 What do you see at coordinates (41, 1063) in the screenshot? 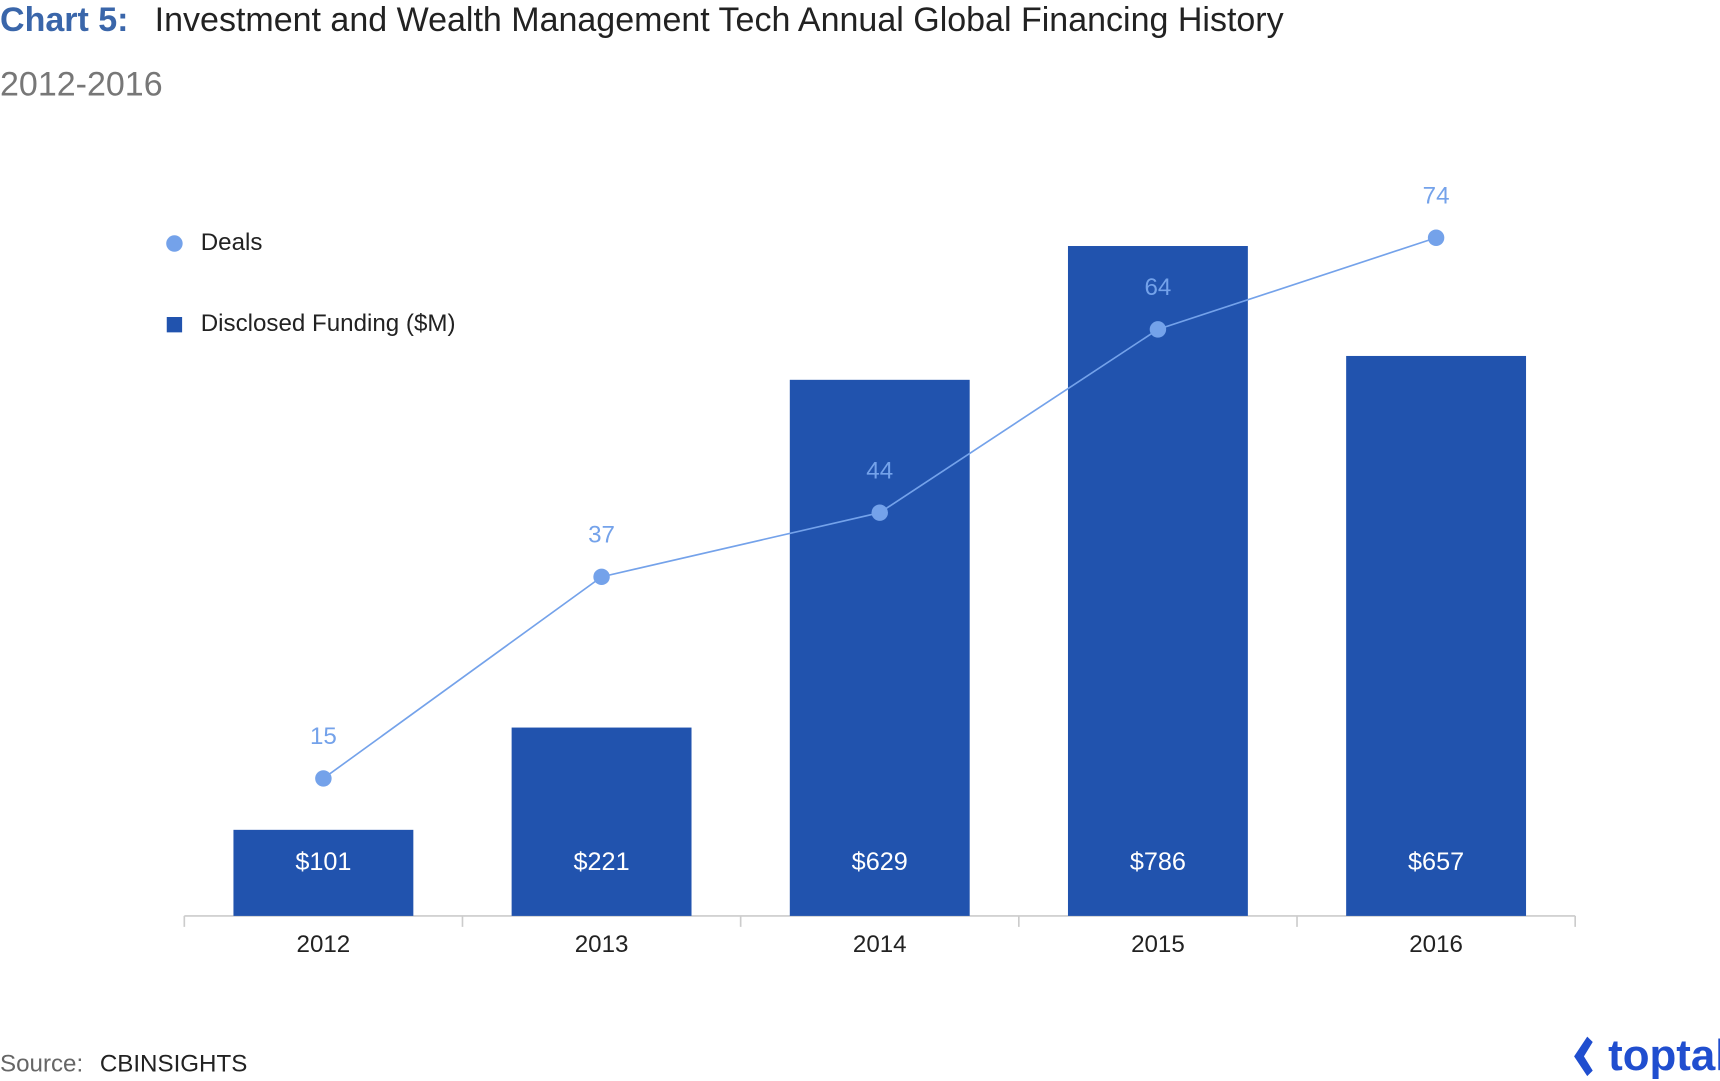
I see `source-label: Source:` at bounding box center [41, 1063].